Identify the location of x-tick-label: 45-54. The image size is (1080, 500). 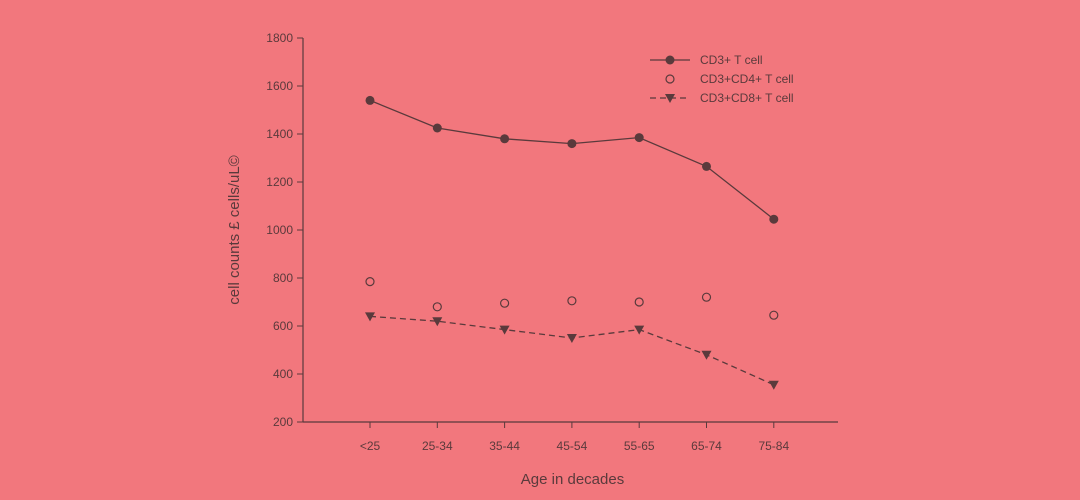
(572, 446).